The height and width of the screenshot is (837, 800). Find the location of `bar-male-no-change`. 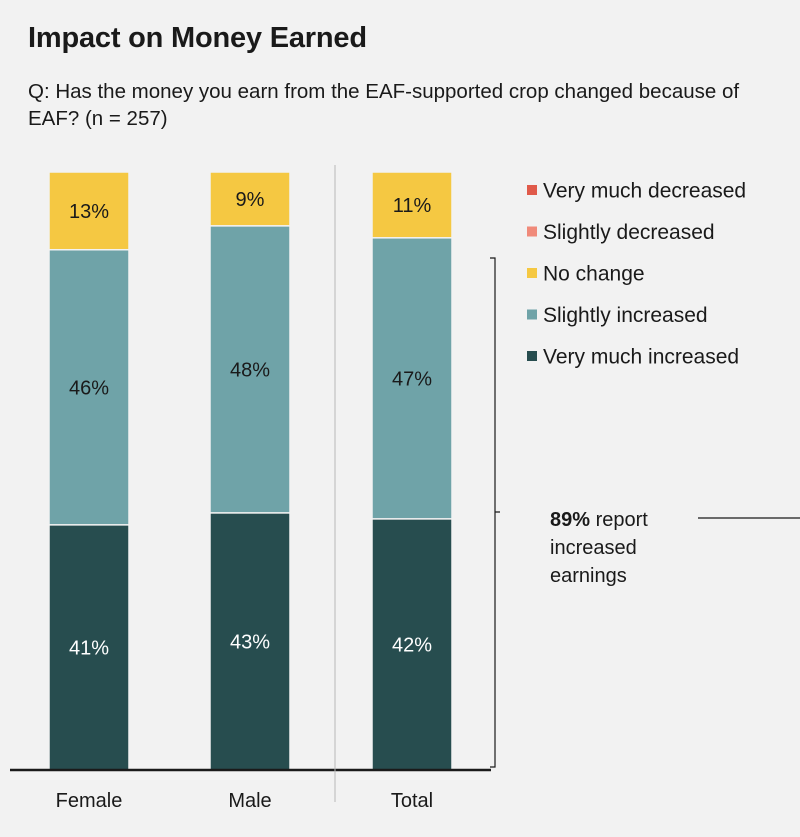

bar-male-no-change is located at coordinates (250, 199).